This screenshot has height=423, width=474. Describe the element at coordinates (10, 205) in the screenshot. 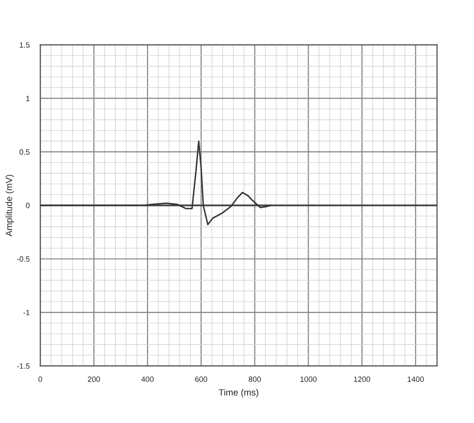

I see `y-axis-title: Amplitude (mV)` at that location.